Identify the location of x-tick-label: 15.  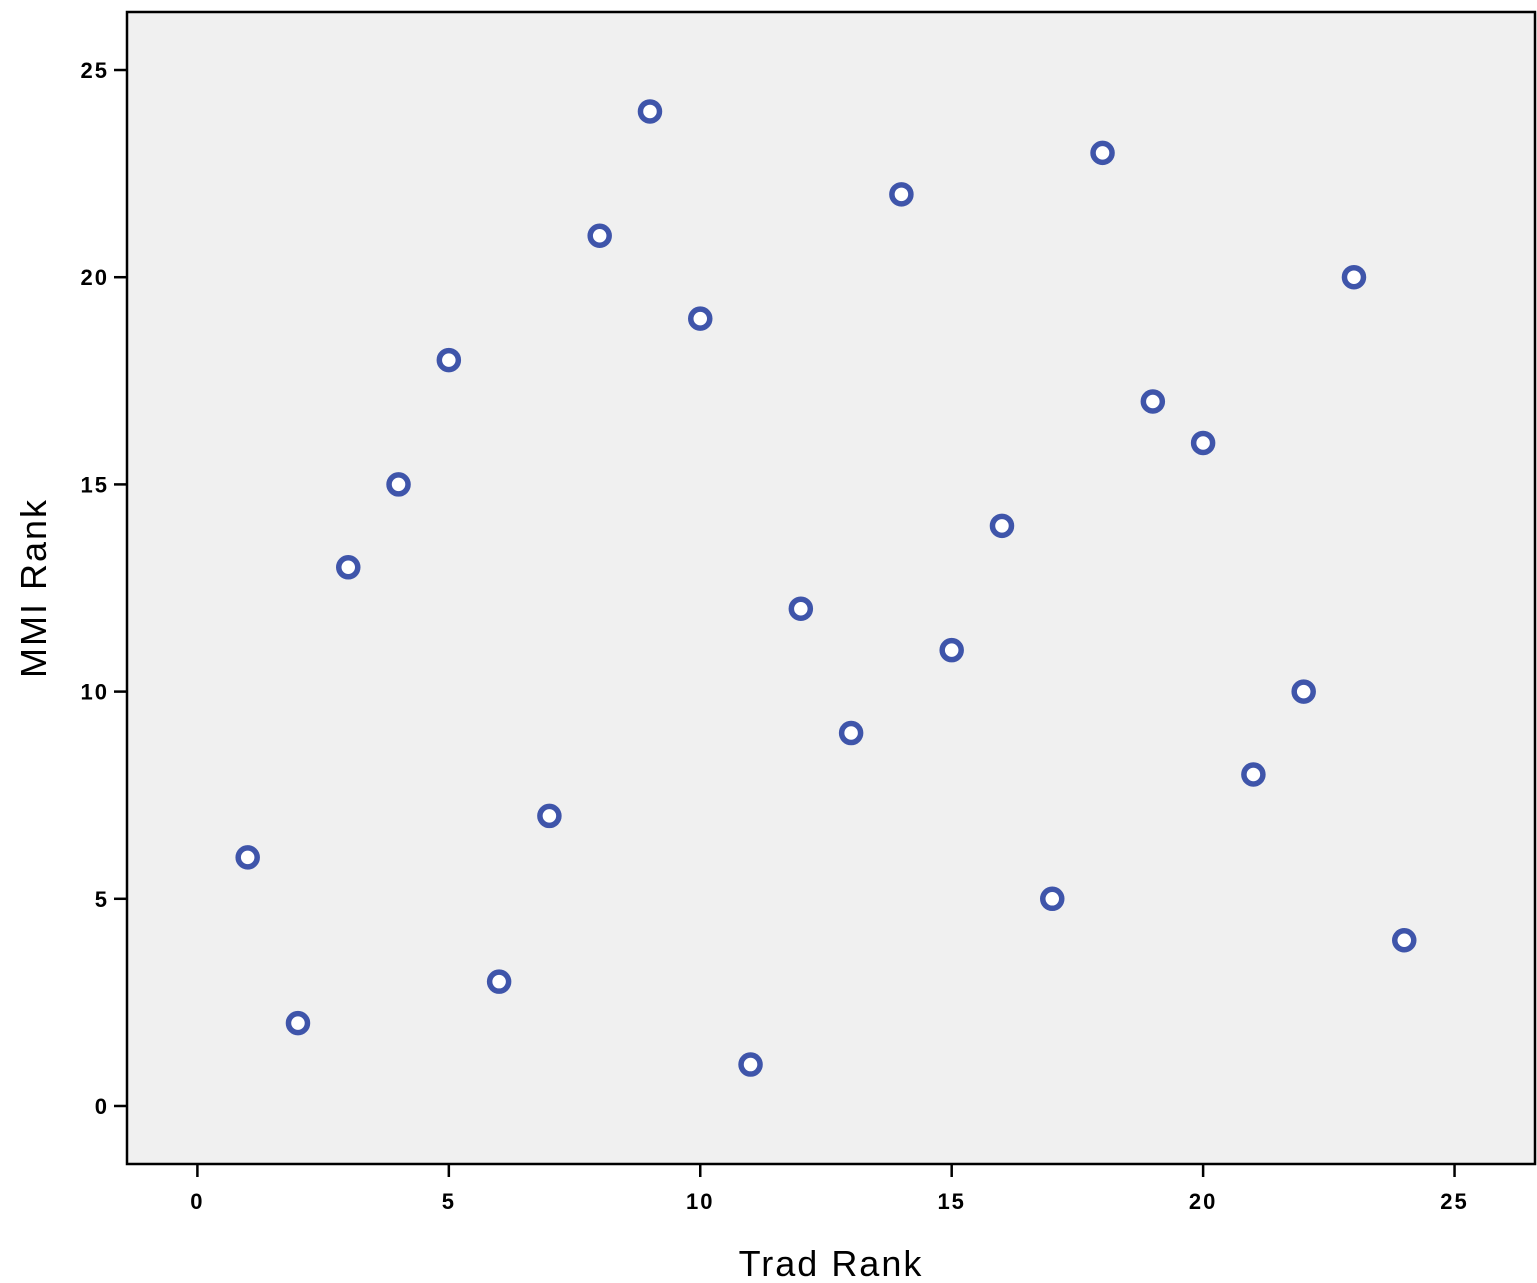
(951, 1201).